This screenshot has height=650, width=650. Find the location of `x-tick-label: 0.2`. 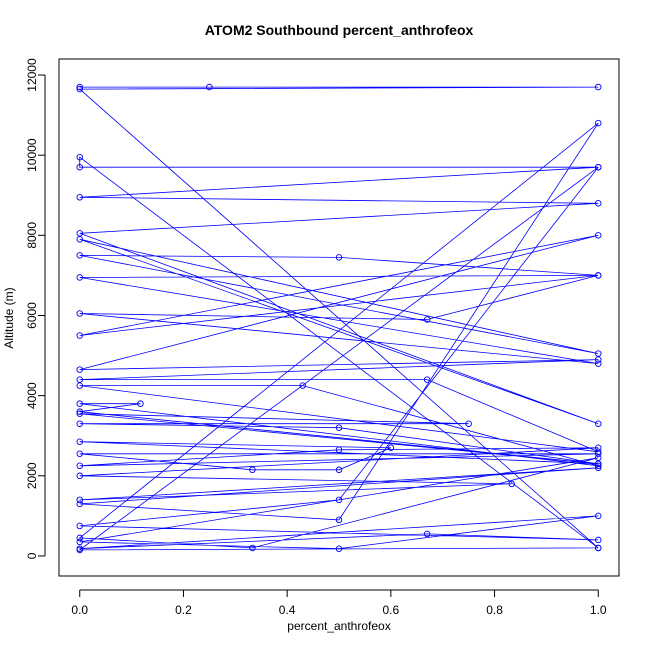

x-tick-label: 0.2 is located at coordinates (183, 610).